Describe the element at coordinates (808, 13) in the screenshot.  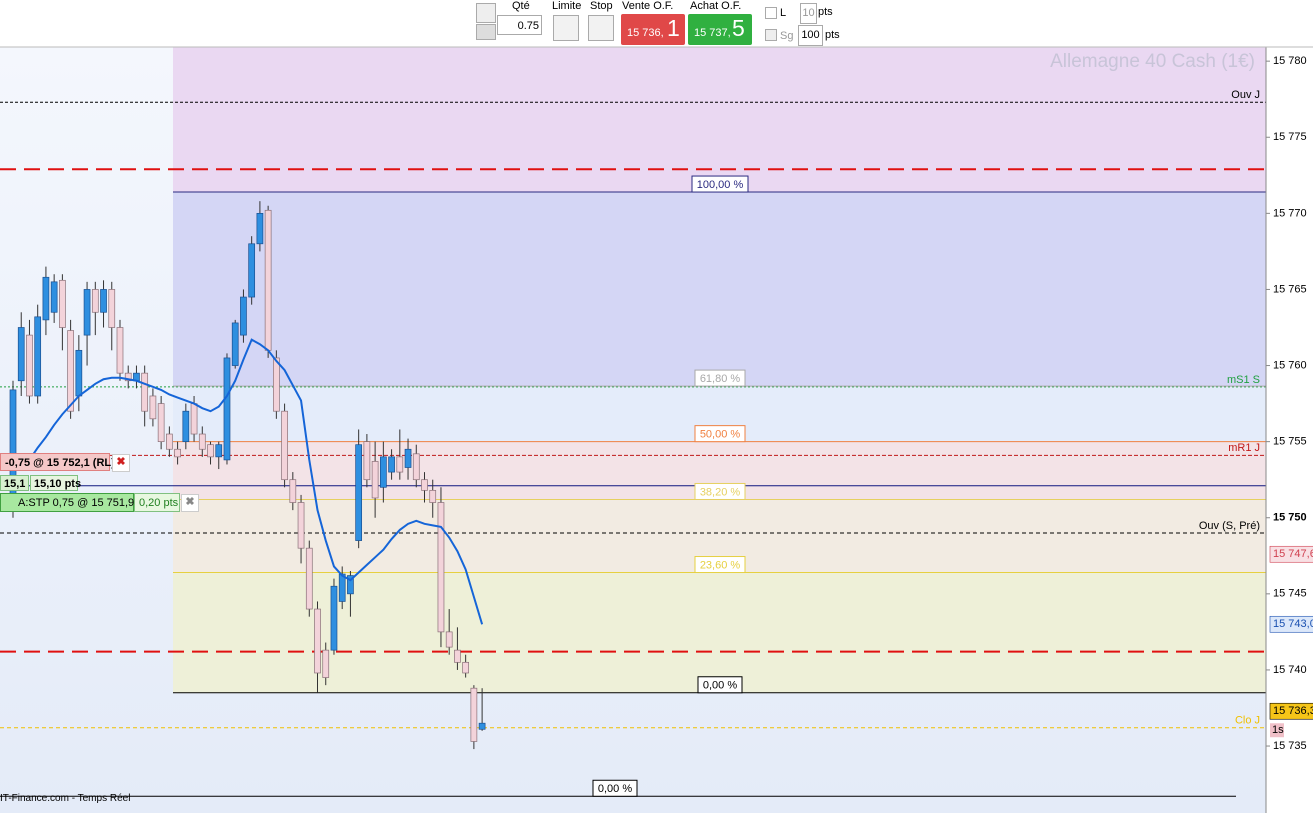
I see `l-input: 10` at that location.